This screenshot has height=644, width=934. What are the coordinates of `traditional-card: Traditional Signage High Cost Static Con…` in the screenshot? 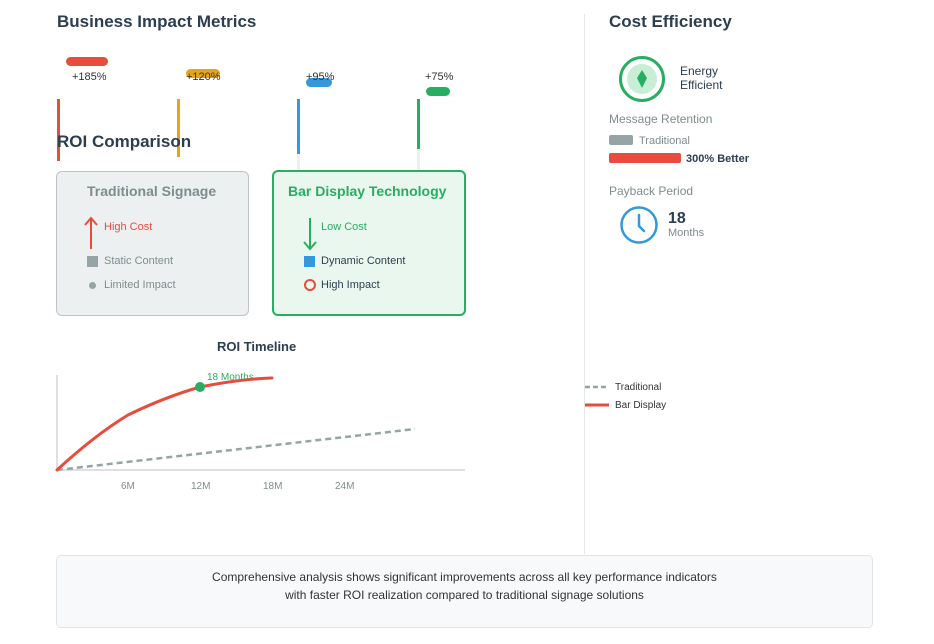 It's located at (152, 243).